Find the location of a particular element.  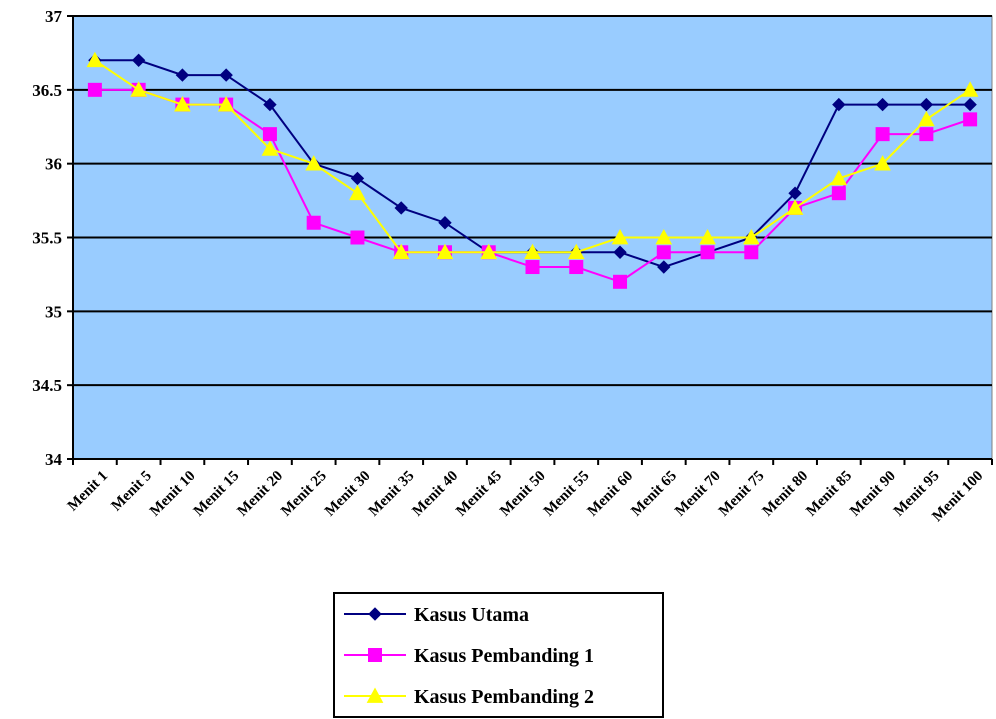

legend-label: Kasus Pembanding 2 is located at coordinates (504, 697).